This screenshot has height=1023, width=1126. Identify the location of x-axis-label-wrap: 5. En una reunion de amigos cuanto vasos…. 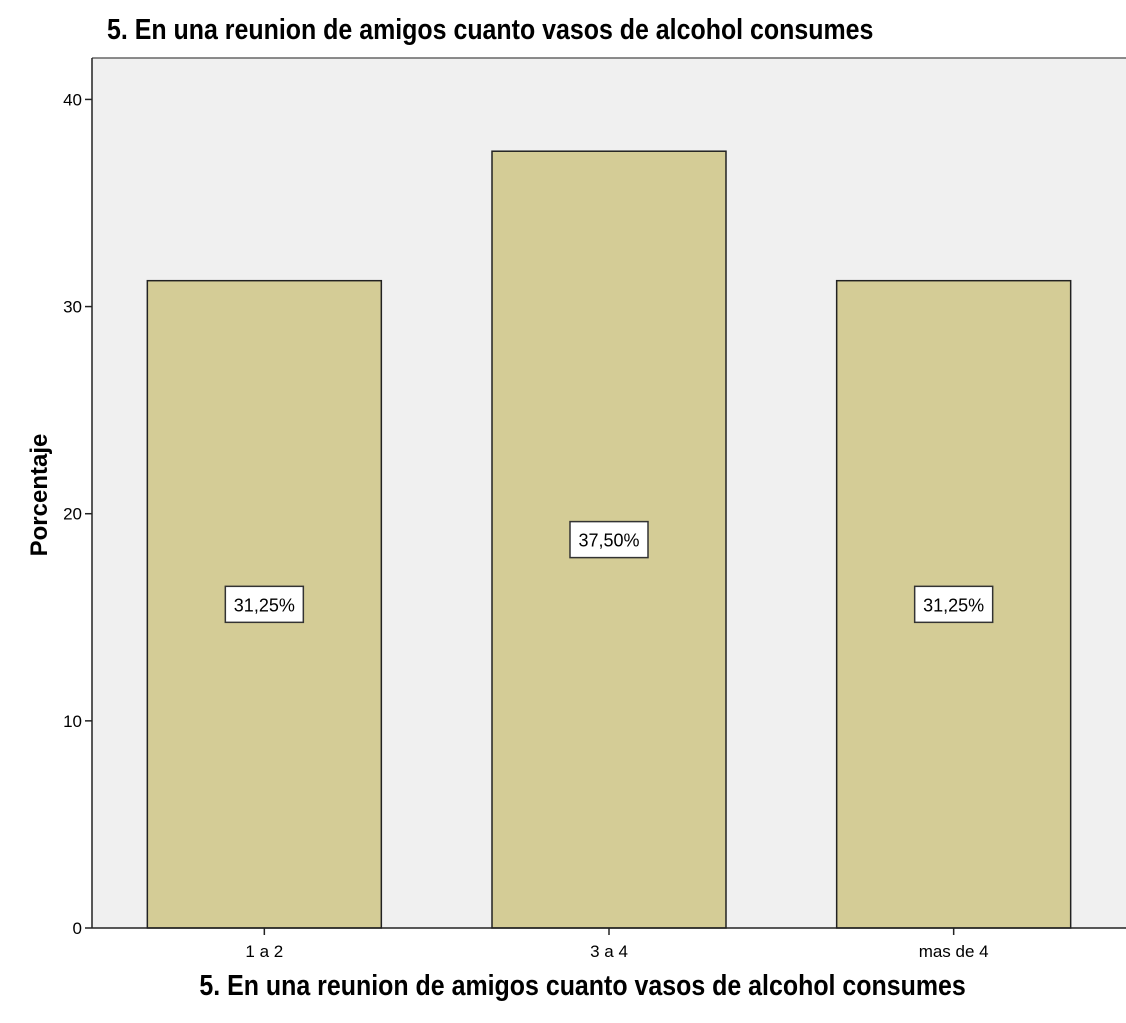
(563, 986).